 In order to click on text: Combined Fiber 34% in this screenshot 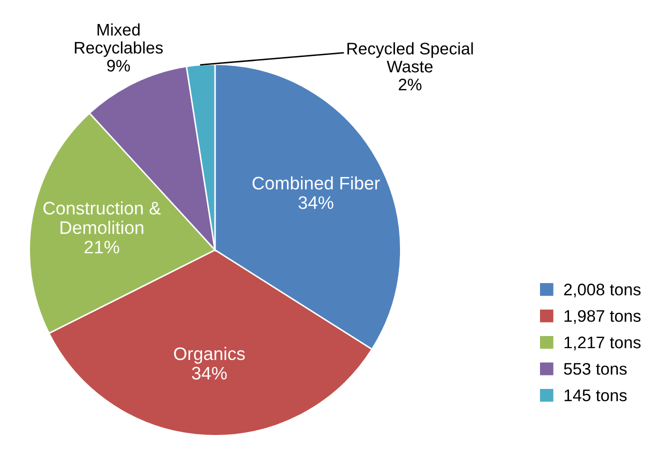, I will do `click(316, 193)`.